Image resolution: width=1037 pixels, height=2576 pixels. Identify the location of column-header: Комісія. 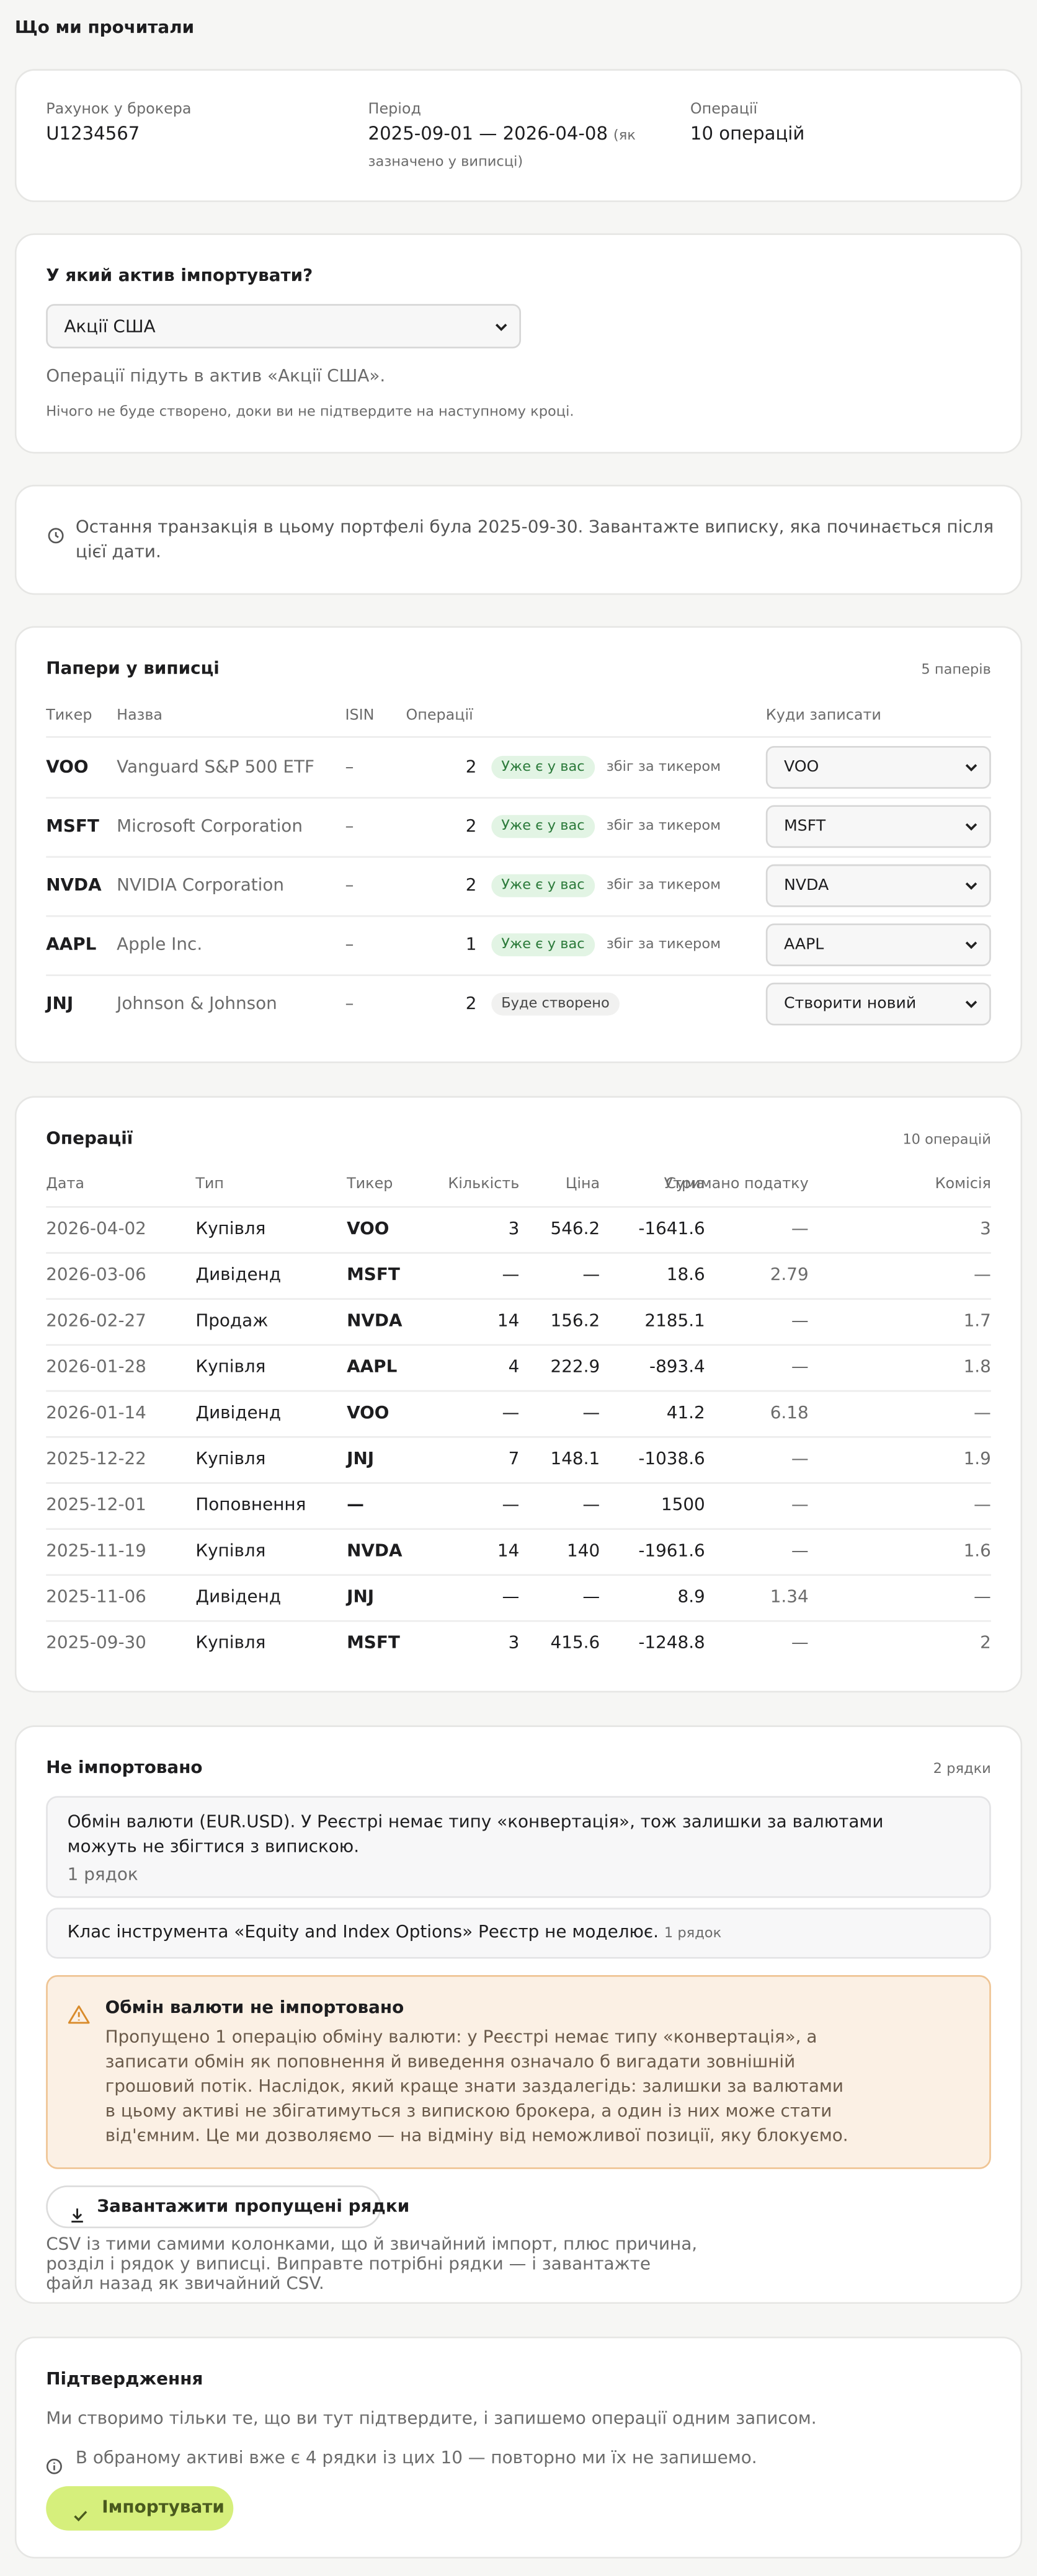
(963, 1184).